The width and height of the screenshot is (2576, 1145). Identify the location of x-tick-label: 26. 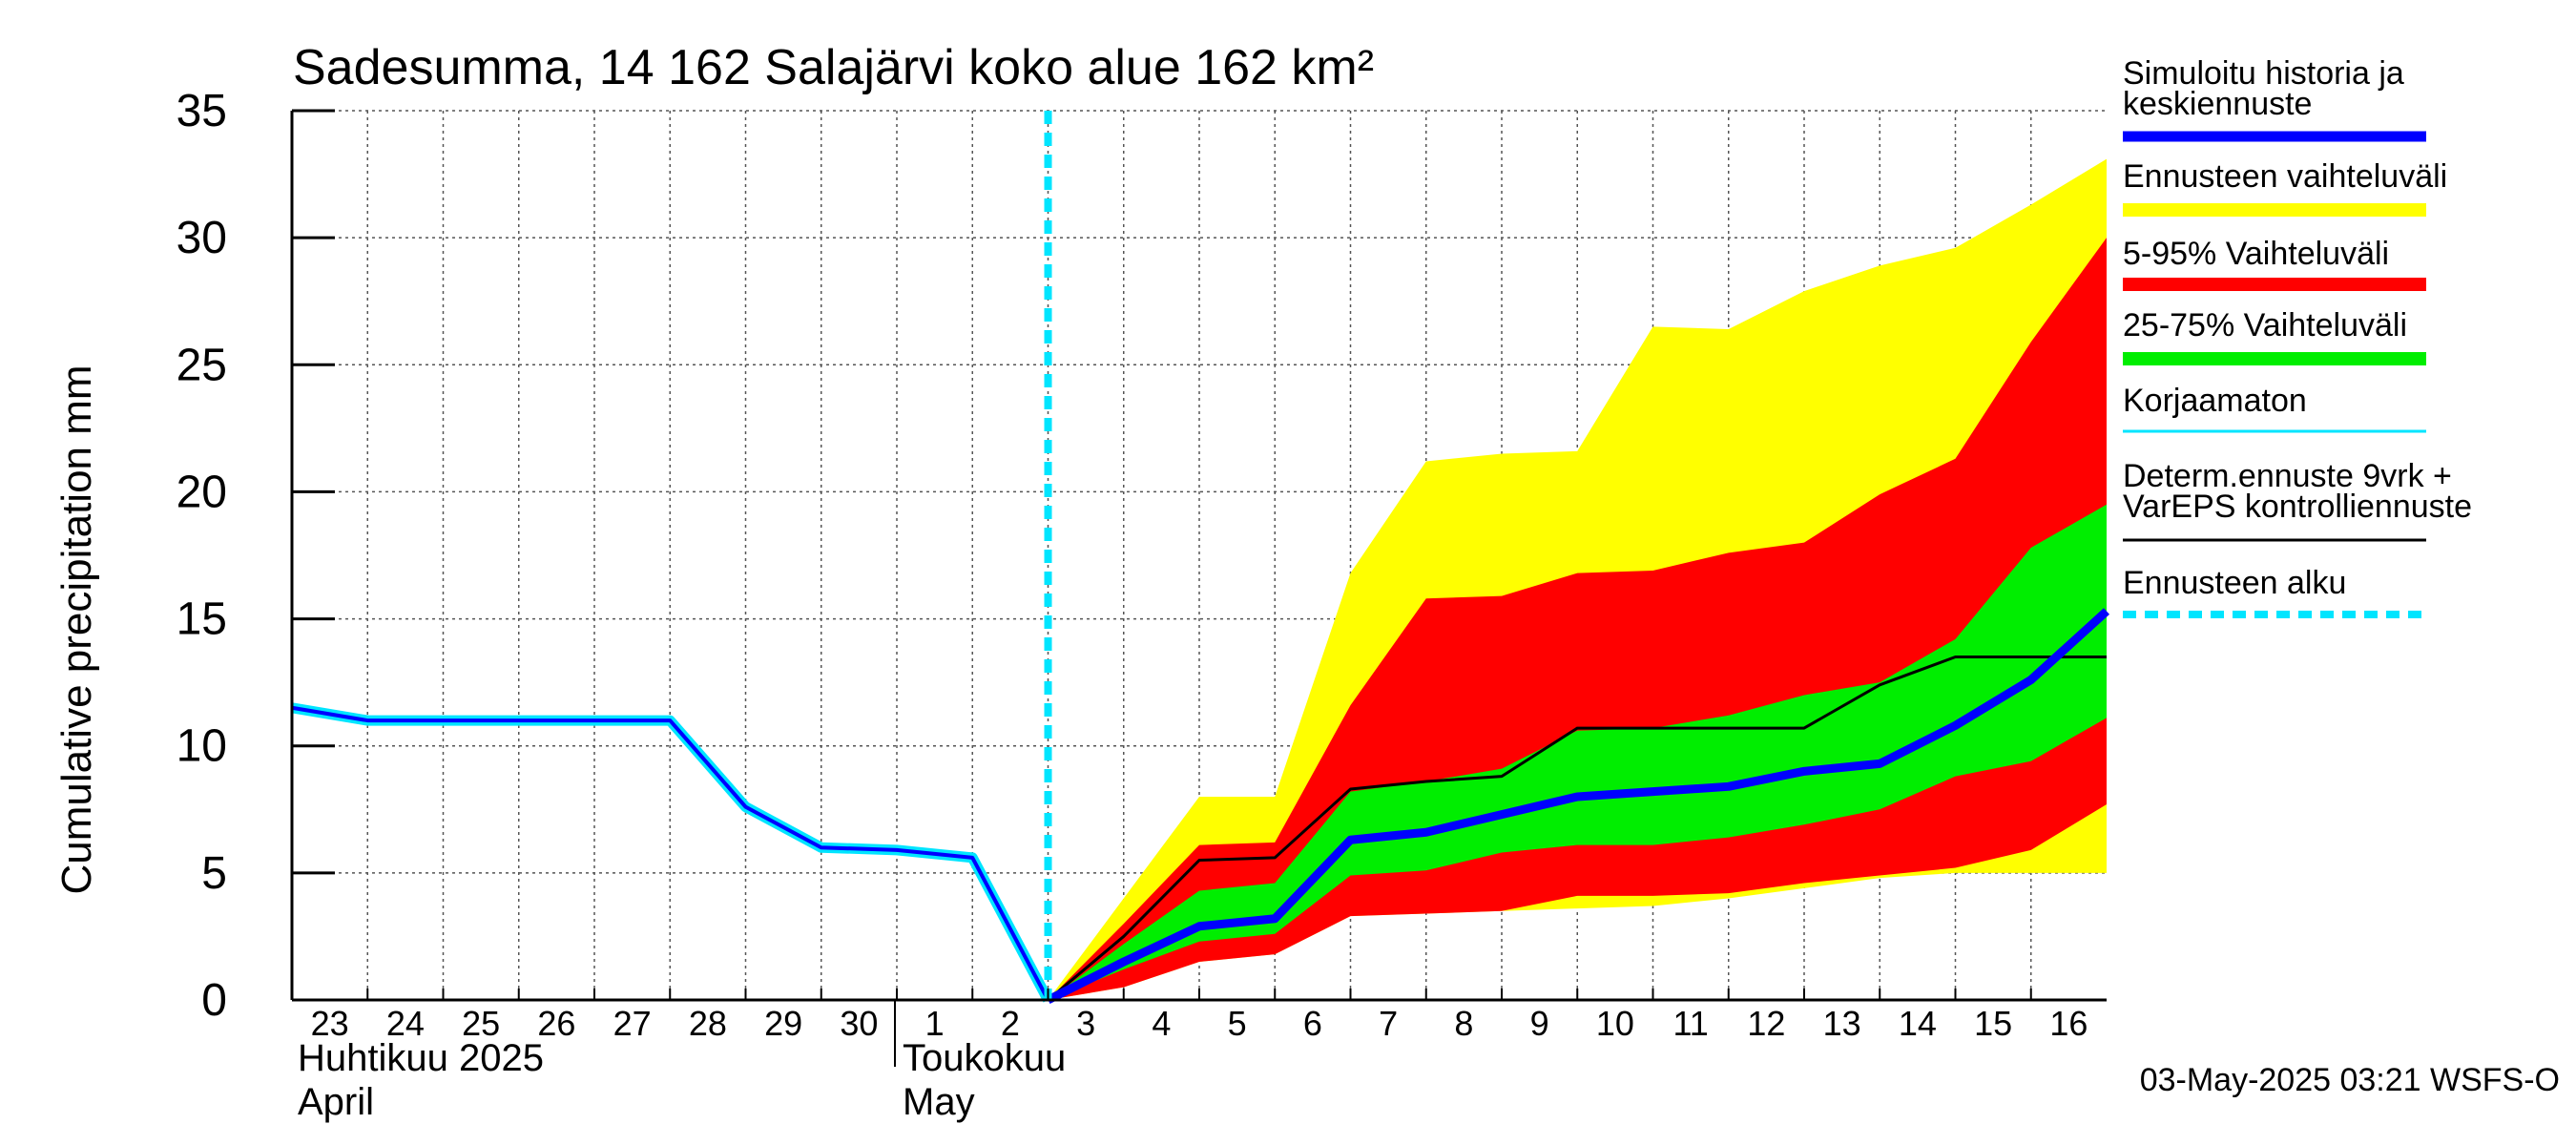
(556, 1023).